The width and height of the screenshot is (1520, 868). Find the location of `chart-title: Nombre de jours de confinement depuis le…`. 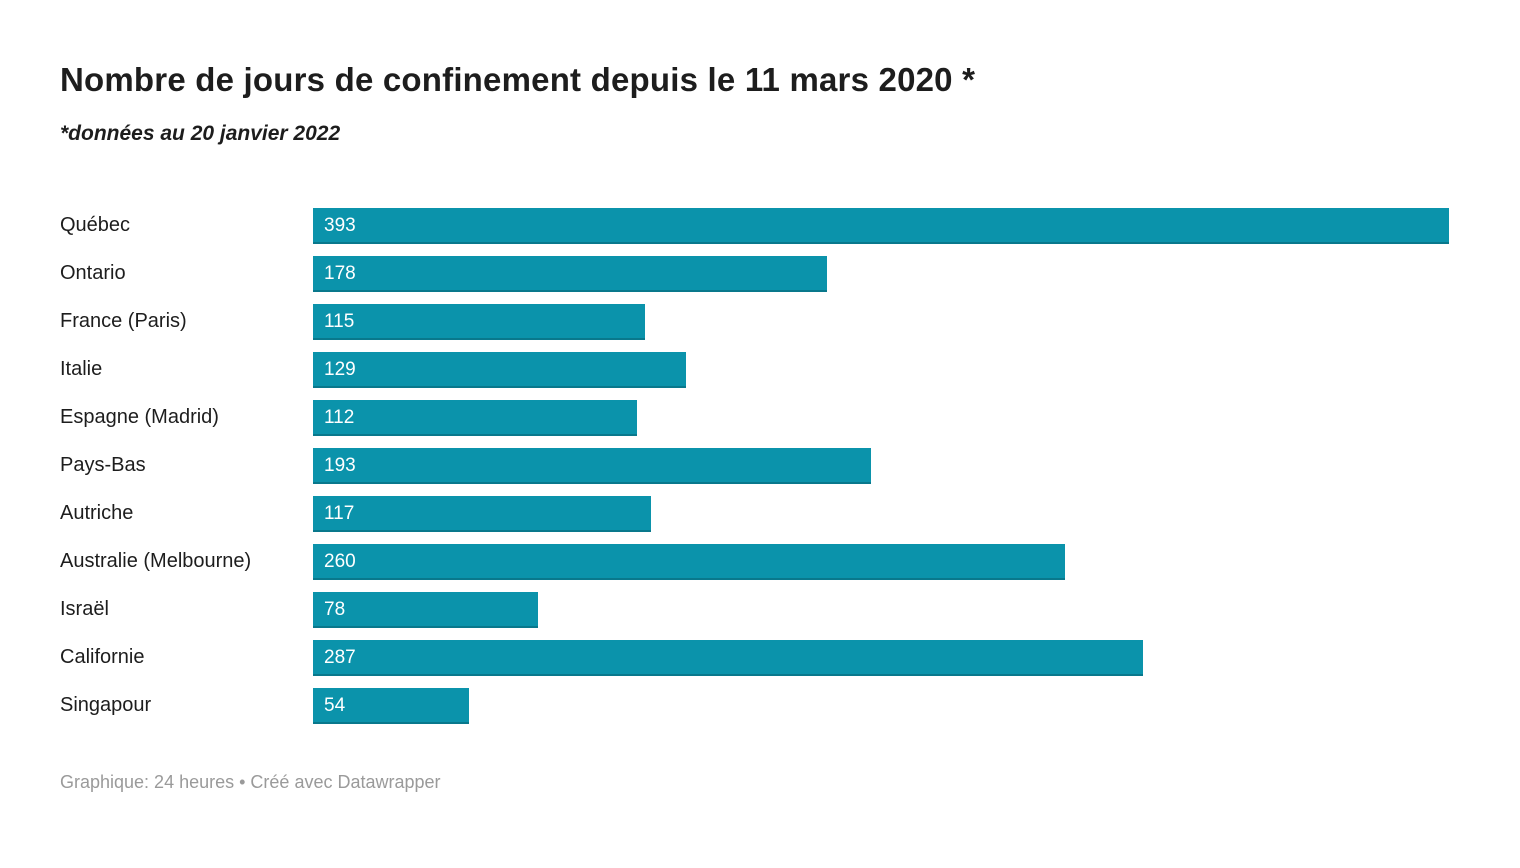

chart-title: Nombre de jours de confinement depuis le… is located at coordinates (518, 79).